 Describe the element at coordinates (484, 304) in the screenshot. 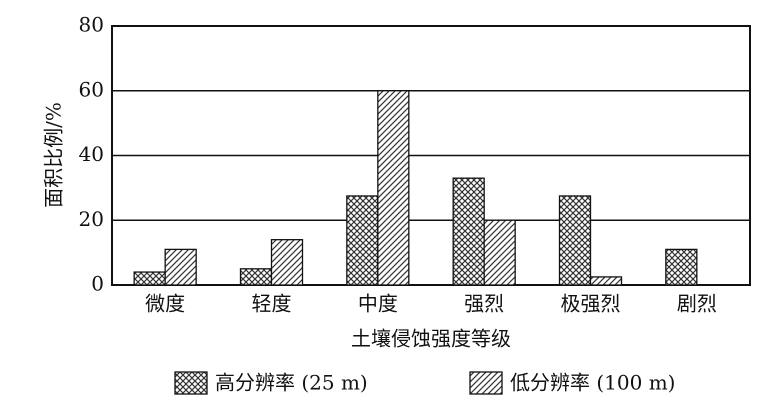

I see `x-tick-label: 强烈` at that location.